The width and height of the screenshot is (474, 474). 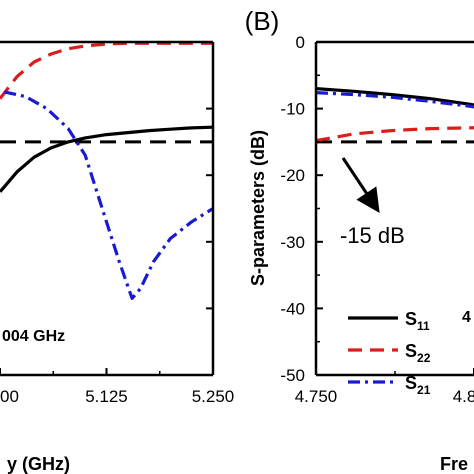 What do you see at coordinates (292, 308) in the screenshot?
I see `right-y-tick-label: -40` at bounding box center [292, 308].